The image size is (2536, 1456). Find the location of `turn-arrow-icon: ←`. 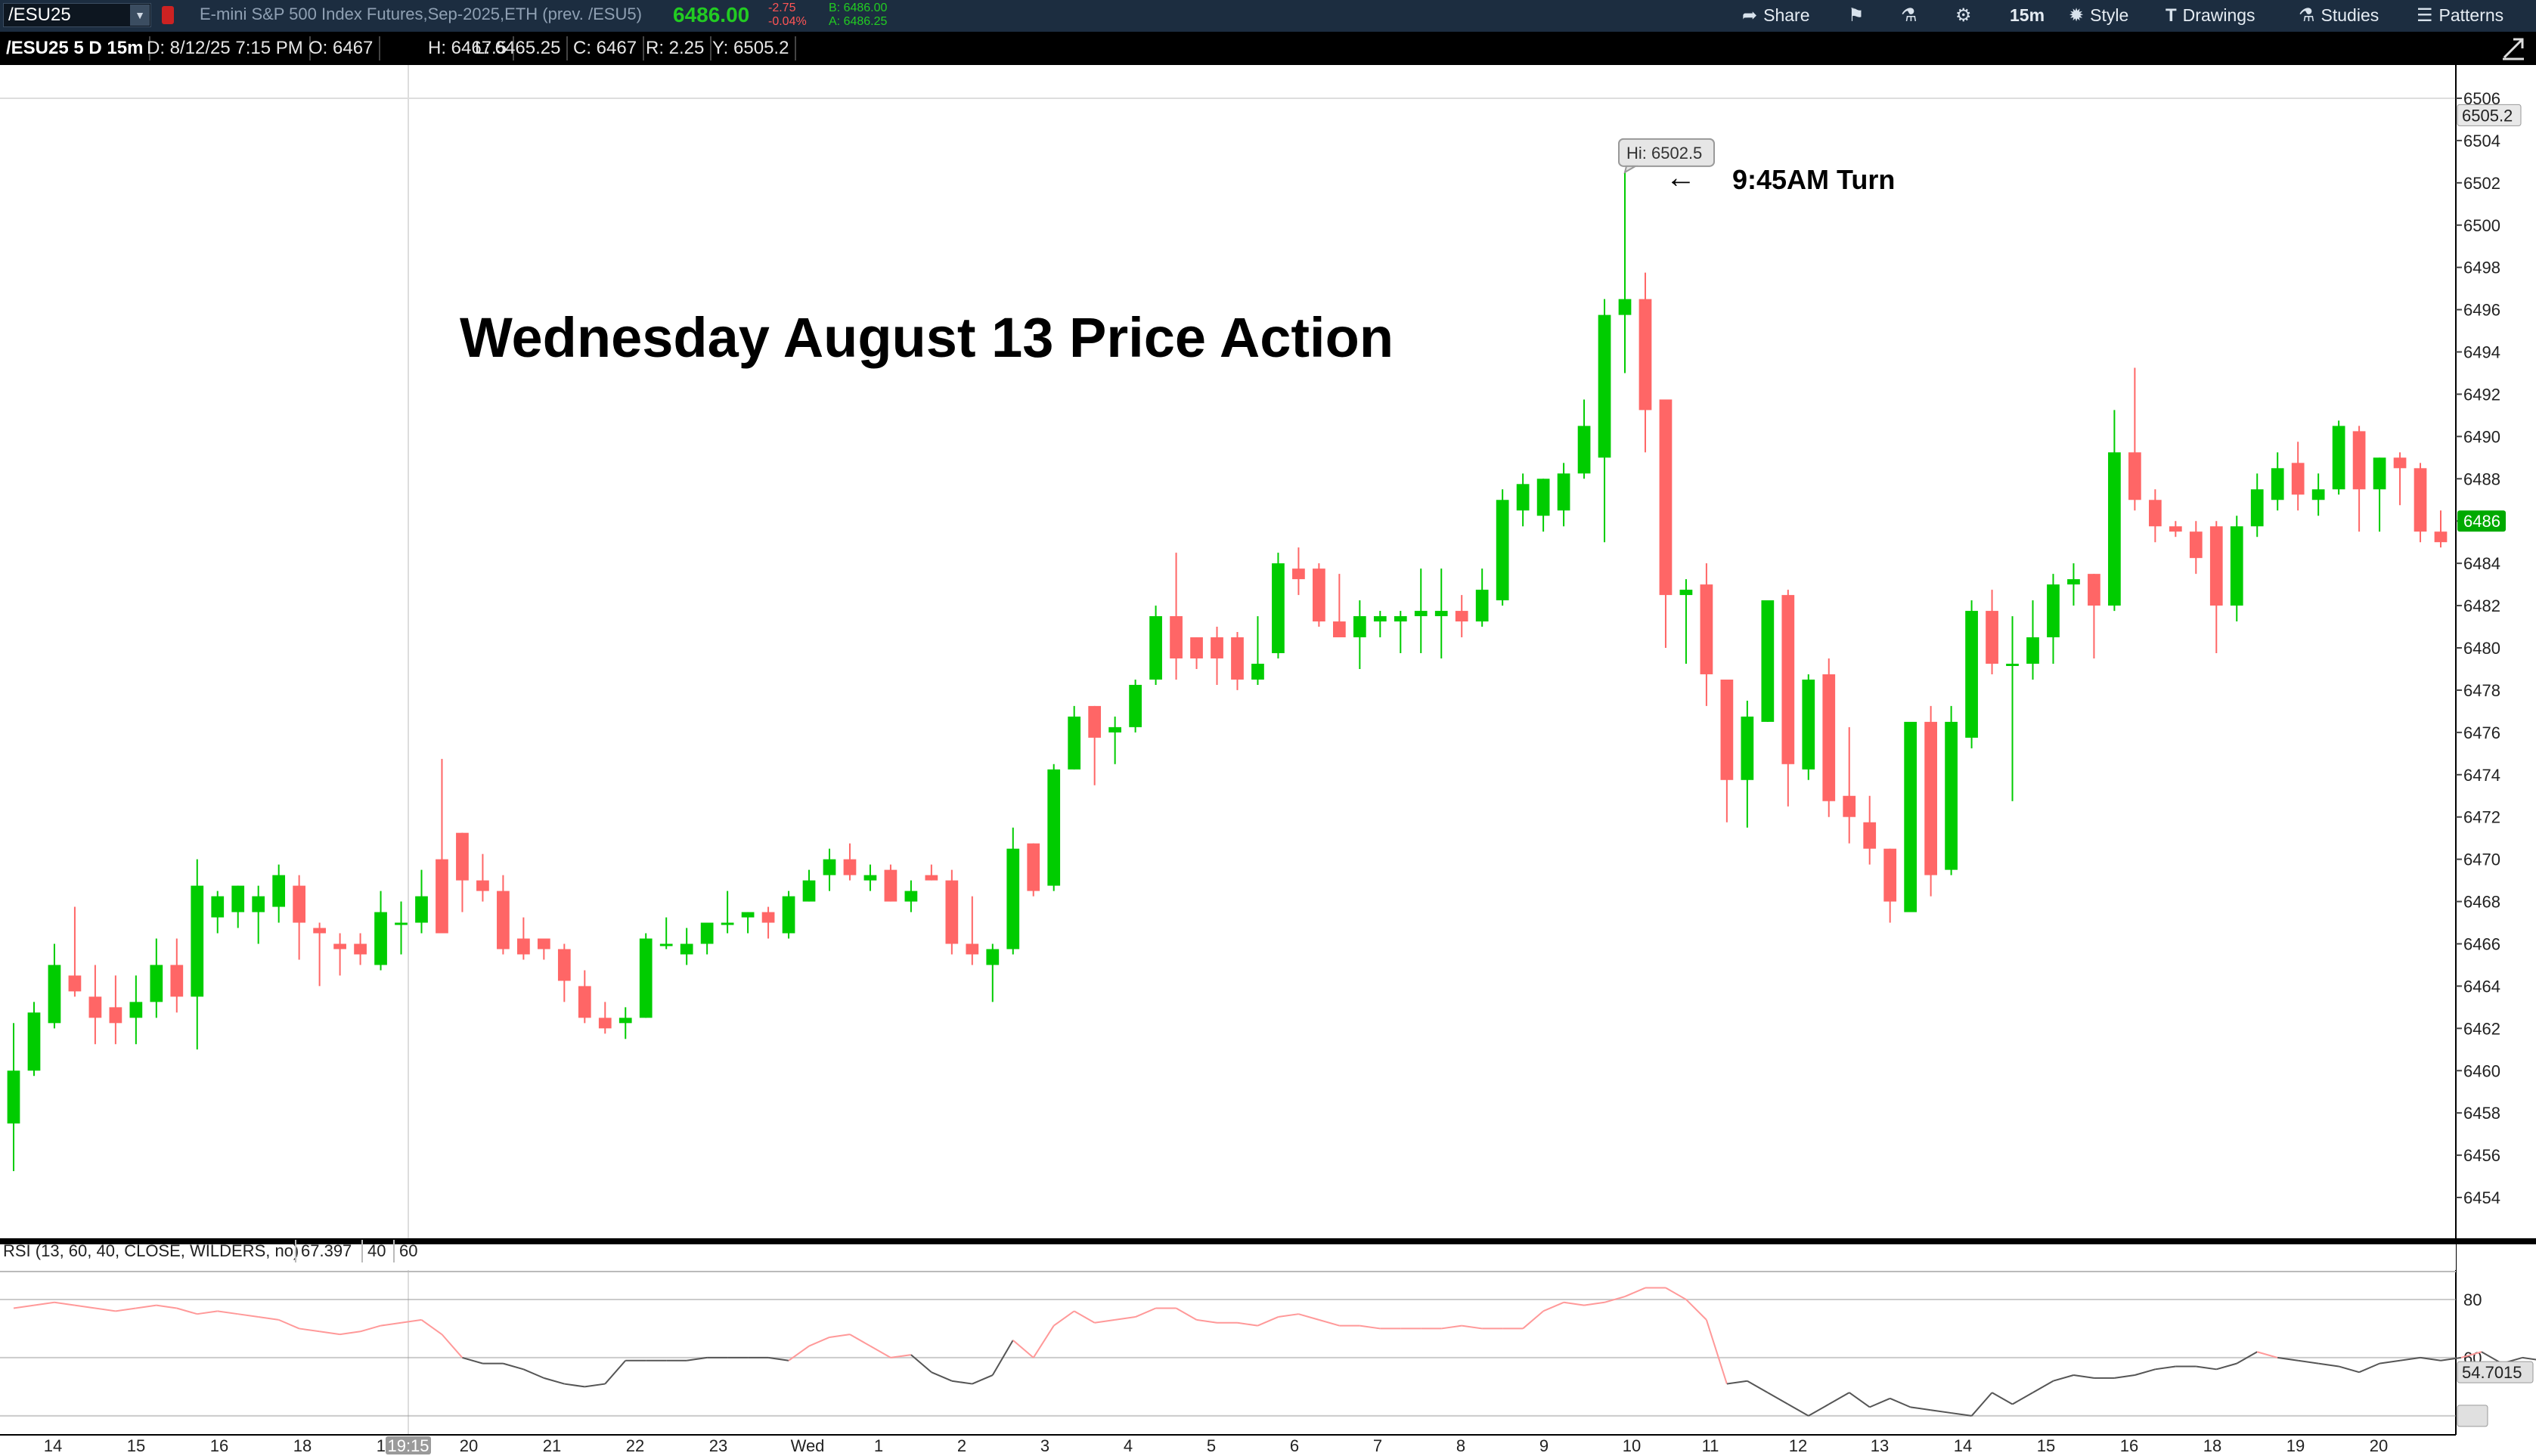

turn-arrow-icon: ← is located at coordinates (1681, 177).